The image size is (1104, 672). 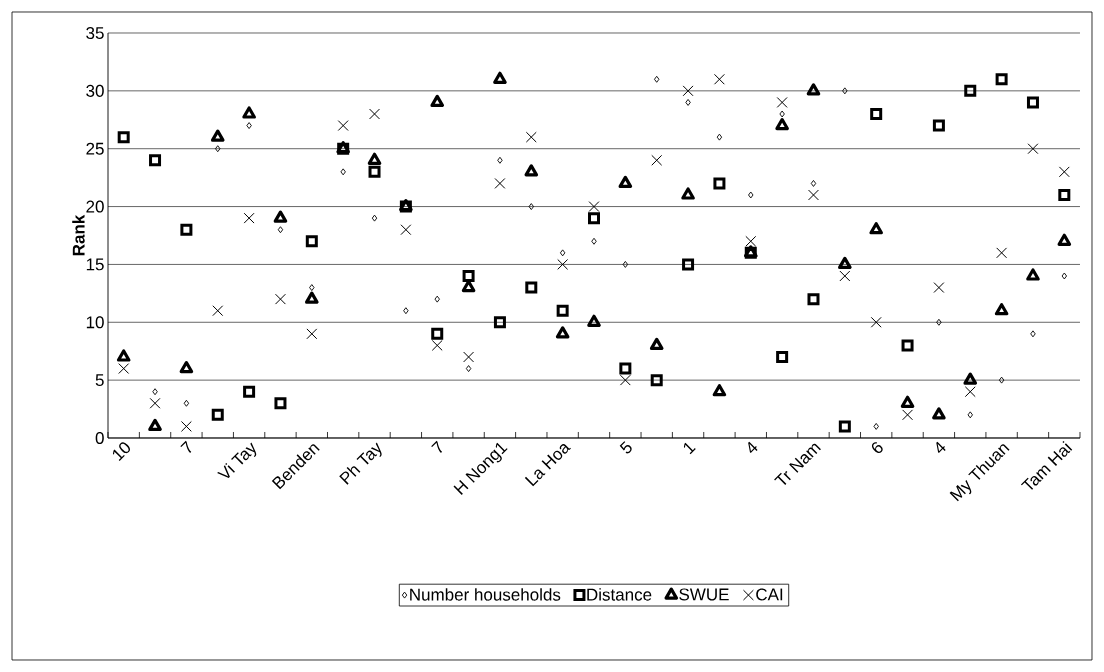 I want to click on legend-label: Number households, so click(x=485, y=594).